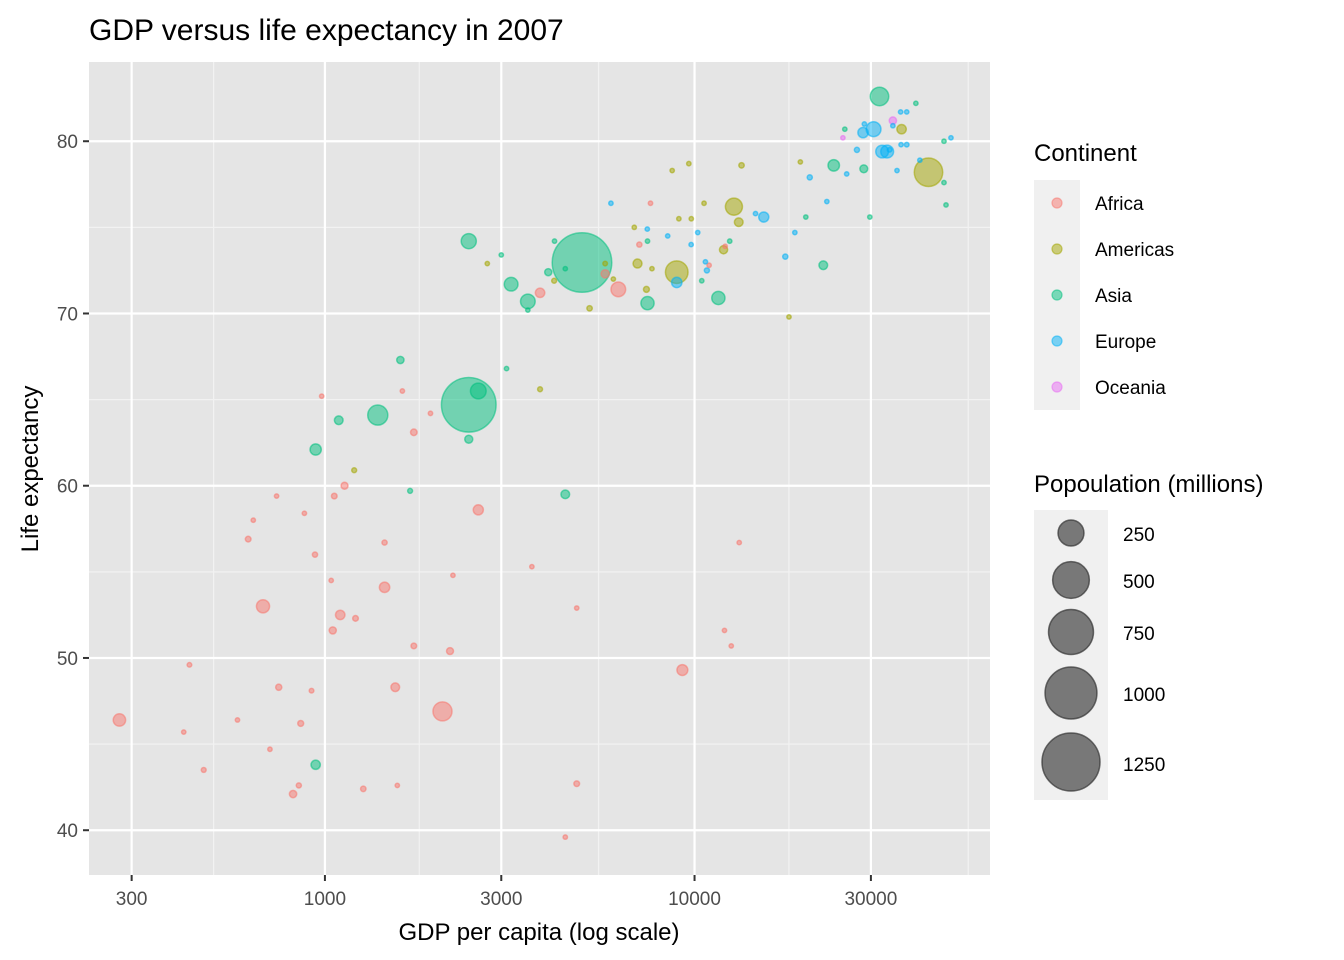 Image resolution: width=1344 pixels, height=960 pixels. I want to click on continent-legend-title: Continent, so click(1085, 153).